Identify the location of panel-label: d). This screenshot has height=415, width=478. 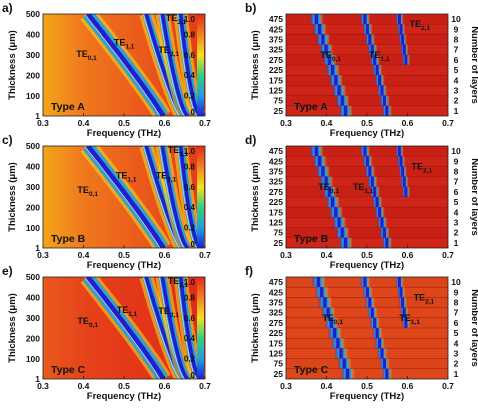
(250, 140).